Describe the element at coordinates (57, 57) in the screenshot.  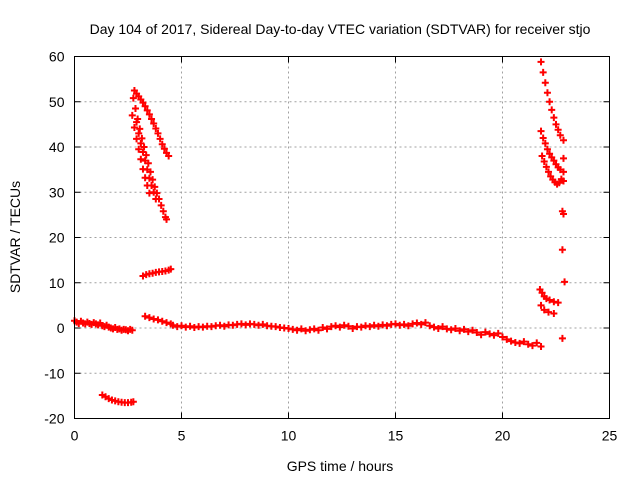
I see `y-tick-label: 60` at that location.